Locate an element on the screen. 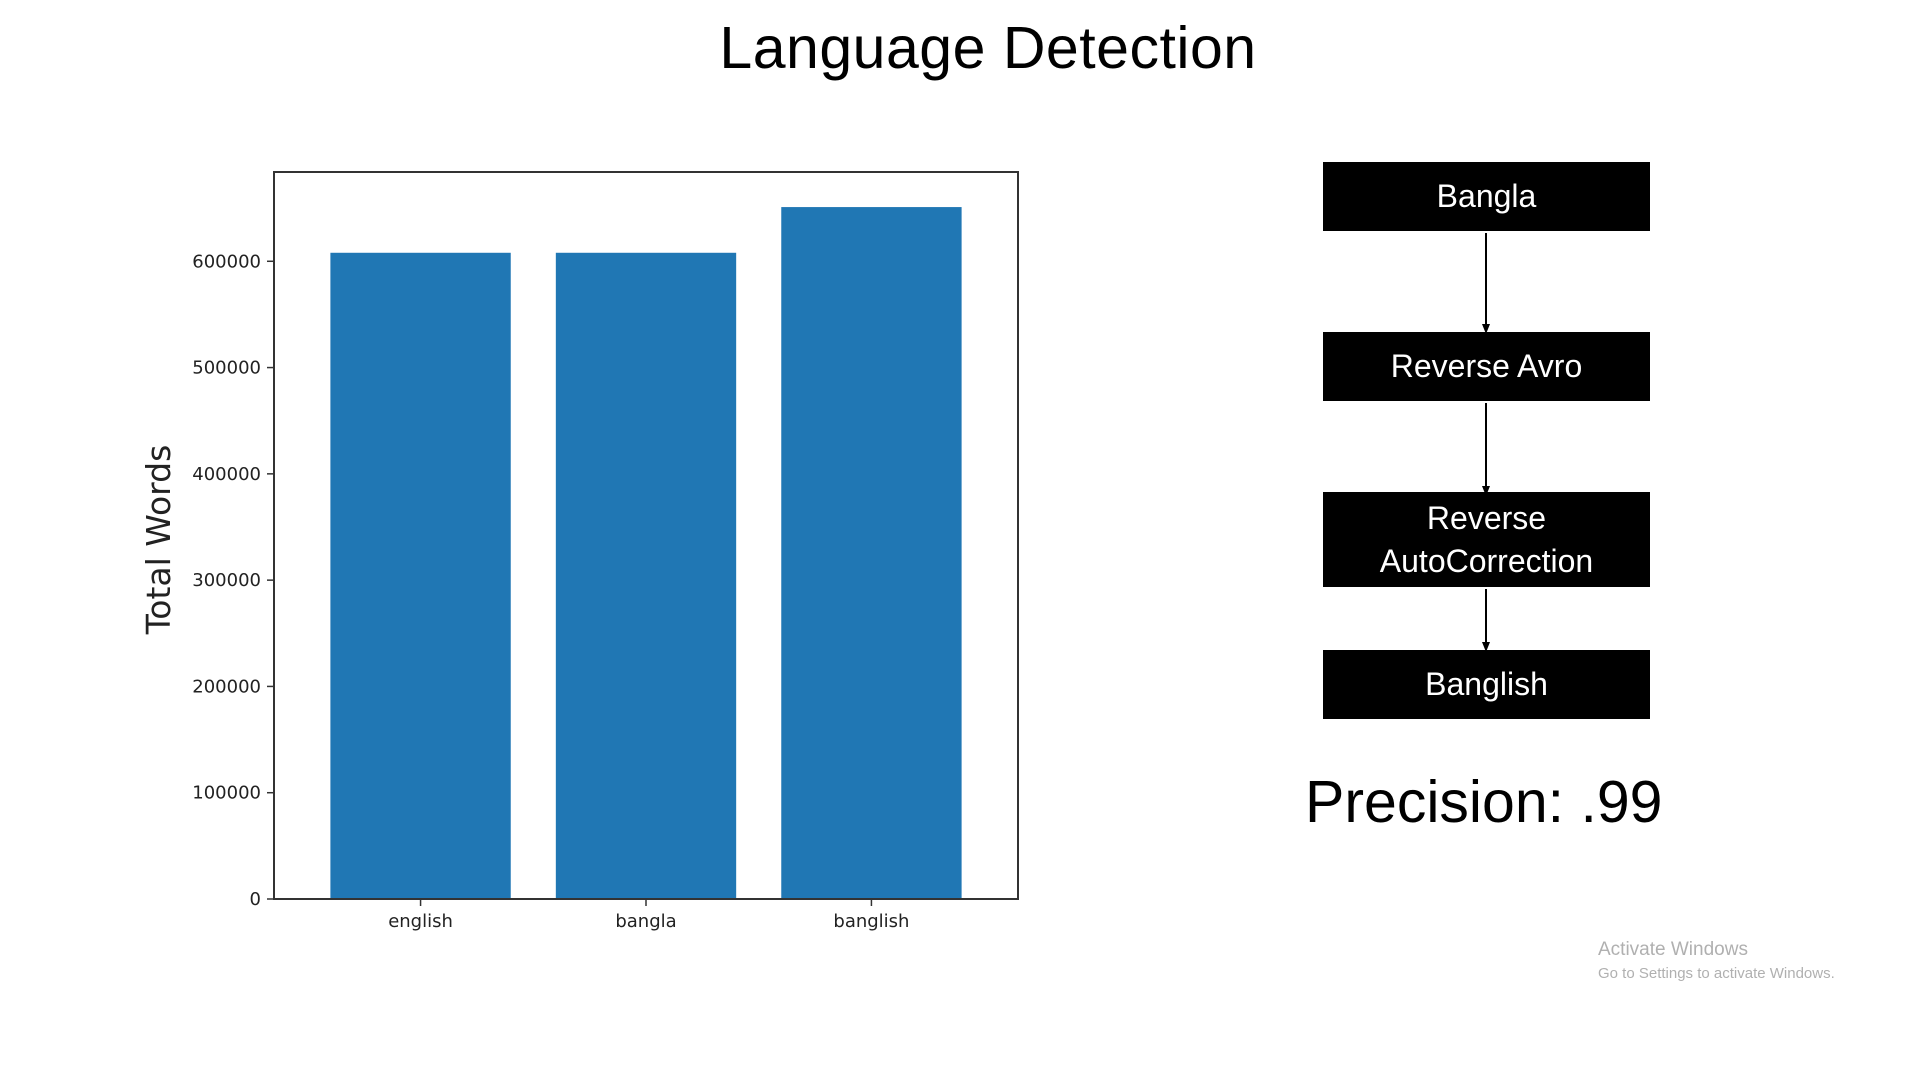 The image size is (1920, 1080). y-tick-label: 300000 is located at coordinates (226, 580).